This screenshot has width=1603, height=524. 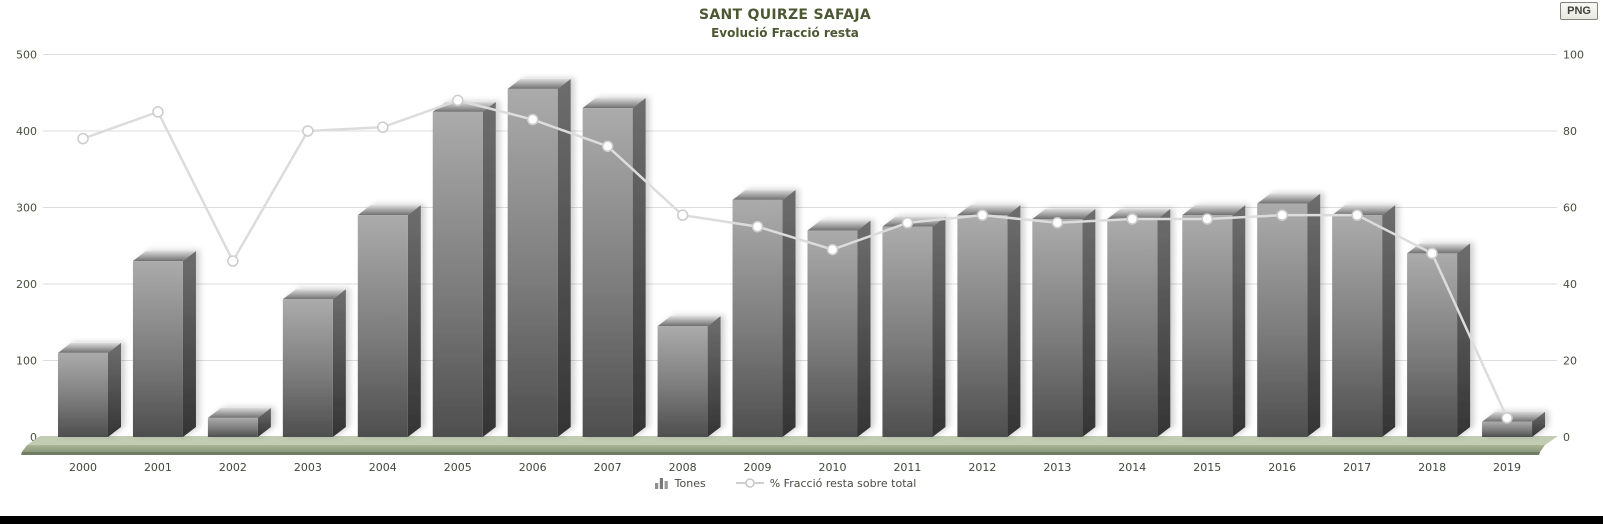 I want to click on x-axis-label-2007: 2007, so click(x=608, y=467).